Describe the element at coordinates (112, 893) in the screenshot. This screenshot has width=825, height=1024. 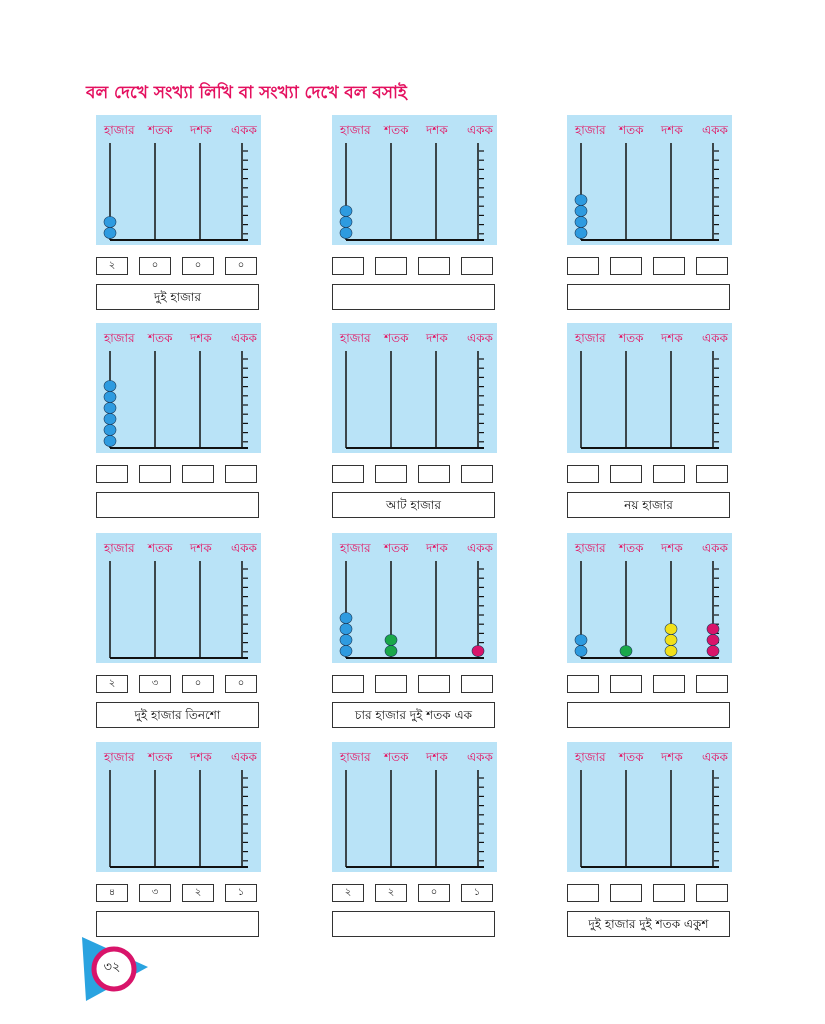
I see `digit-box: ৪` at that location.